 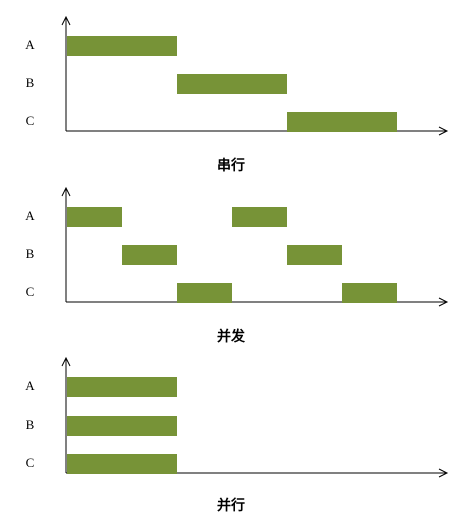 What do you see at coordinates (231, 336) in the screenshot?
I see `panel-caption: 并发` at bounding box center [231, 336].